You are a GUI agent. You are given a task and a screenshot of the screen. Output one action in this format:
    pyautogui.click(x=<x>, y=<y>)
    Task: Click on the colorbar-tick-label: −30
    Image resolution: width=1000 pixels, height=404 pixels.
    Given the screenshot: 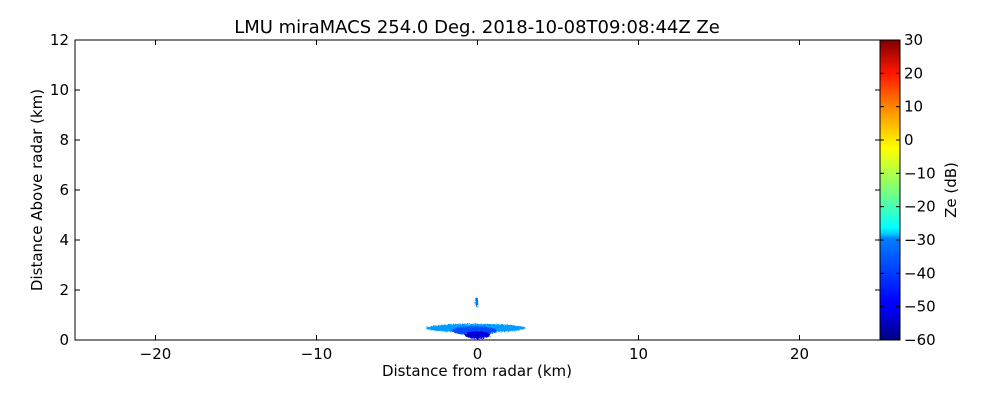 What is the action you would take?
    pyautogui.click(x=920, y=240)
    